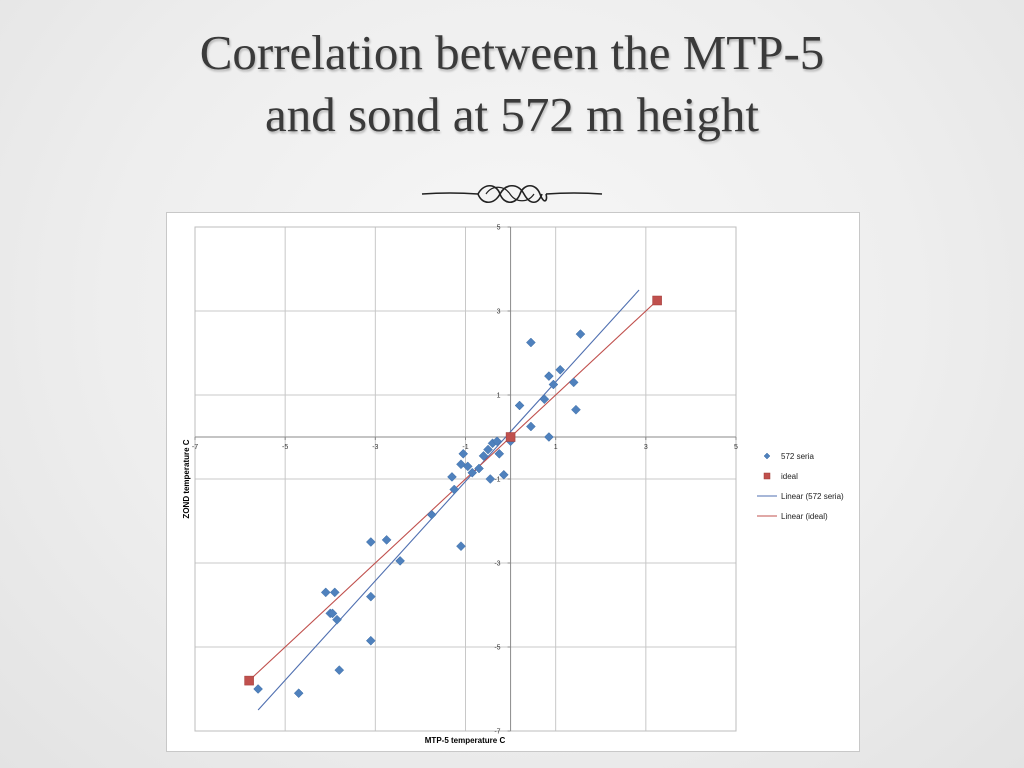 This screenshot has height=768, width=1024. I want to click on y-tick-label: -7, so click(497, 732).